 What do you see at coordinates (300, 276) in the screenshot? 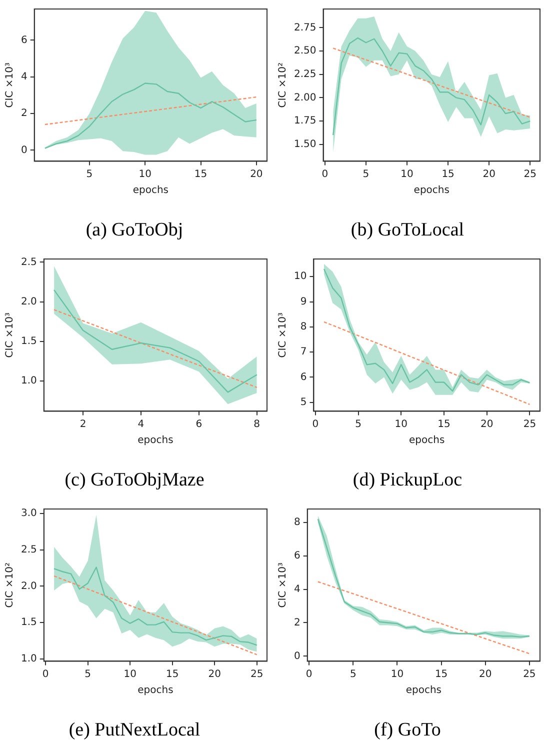
I see `y-tick-label: 10` at bounding box center [300, 276].